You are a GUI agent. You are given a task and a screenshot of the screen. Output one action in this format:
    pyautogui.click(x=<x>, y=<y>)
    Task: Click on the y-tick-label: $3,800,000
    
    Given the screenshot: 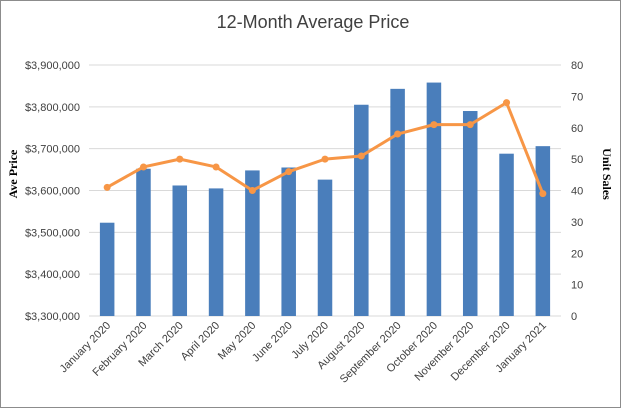 What is the action you would take?
    pyautogui.click(x=52, y=108)
    